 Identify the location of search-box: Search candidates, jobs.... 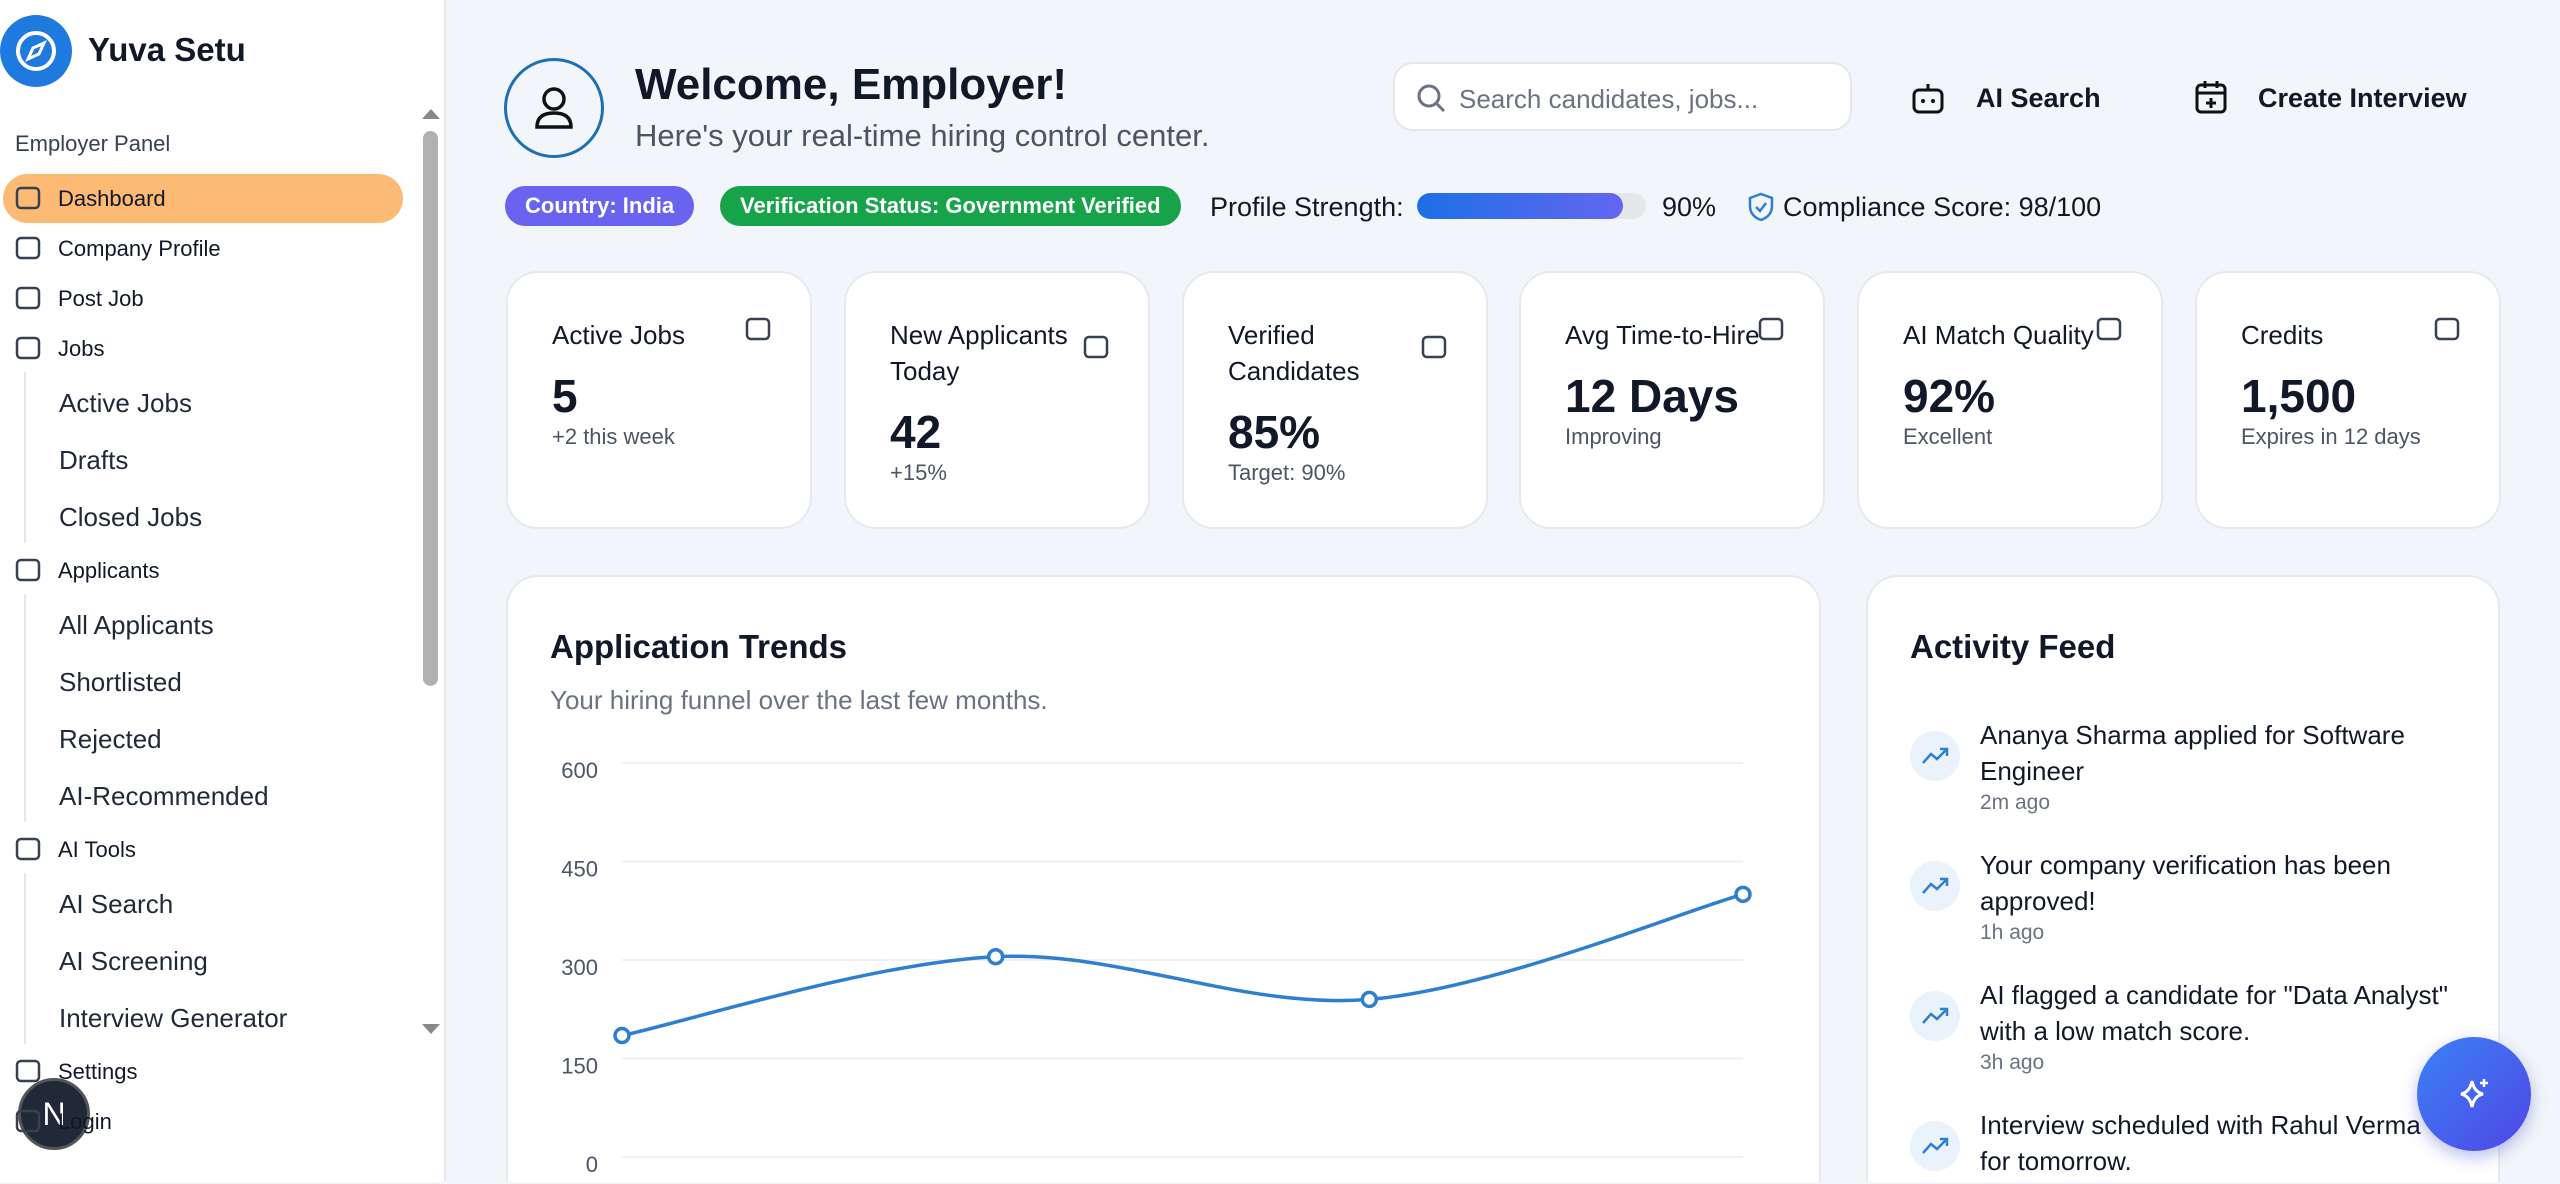
(1622, 96).